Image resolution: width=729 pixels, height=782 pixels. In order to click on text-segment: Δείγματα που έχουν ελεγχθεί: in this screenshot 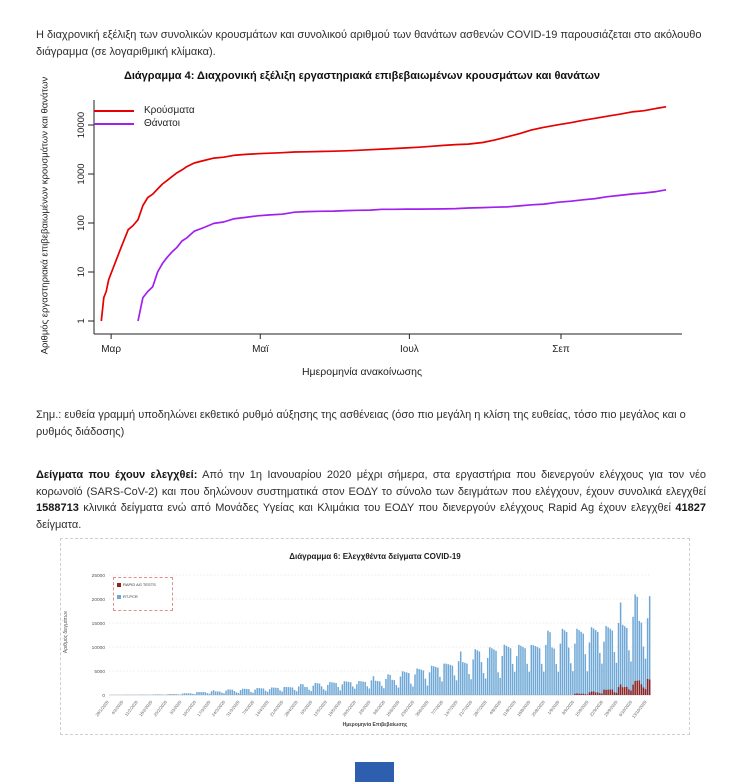, I will do `click(117, 475)`.